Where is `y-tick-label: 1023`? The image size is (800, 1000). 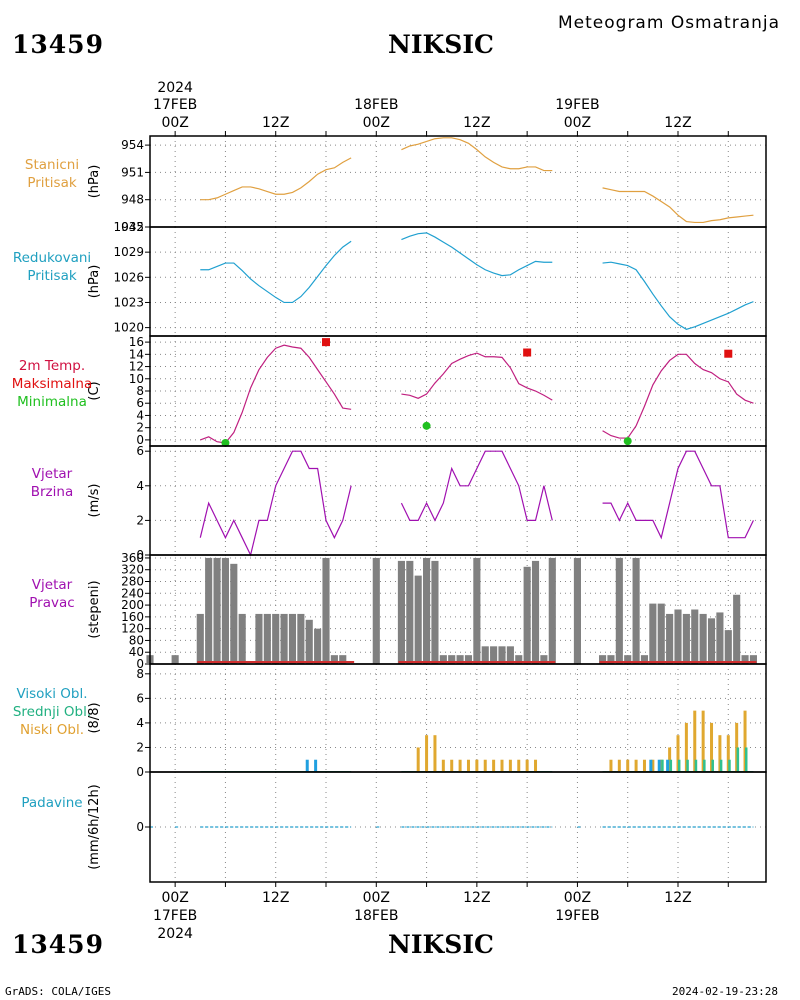 y-tick-label: 1023 is located at coordinates (128, 302).